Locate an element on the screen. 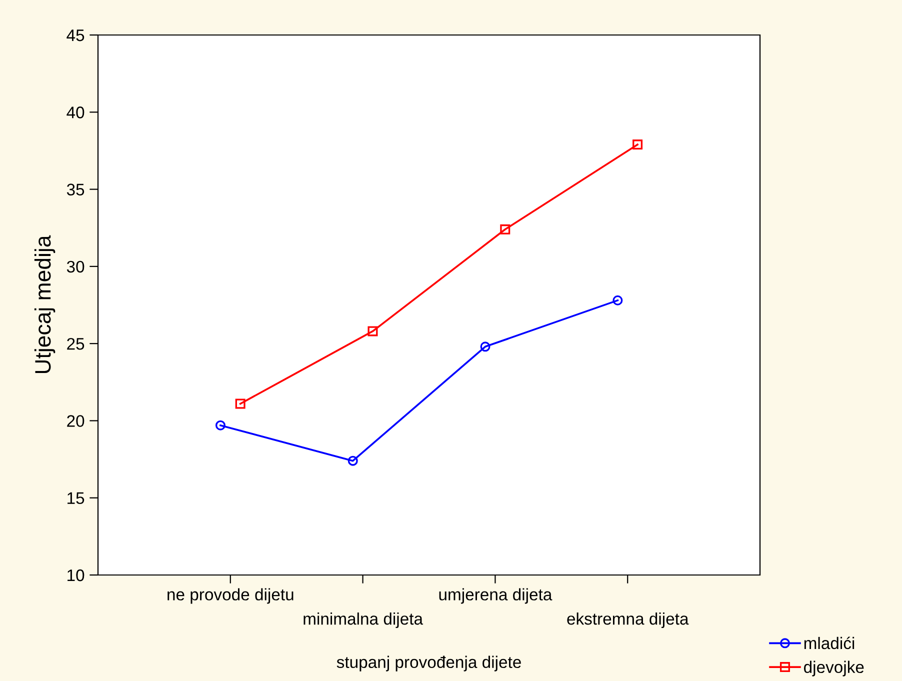 The height and width of the screenshot is (681, 902). y-tick-label: 45 is located at coordinates (75, 36).